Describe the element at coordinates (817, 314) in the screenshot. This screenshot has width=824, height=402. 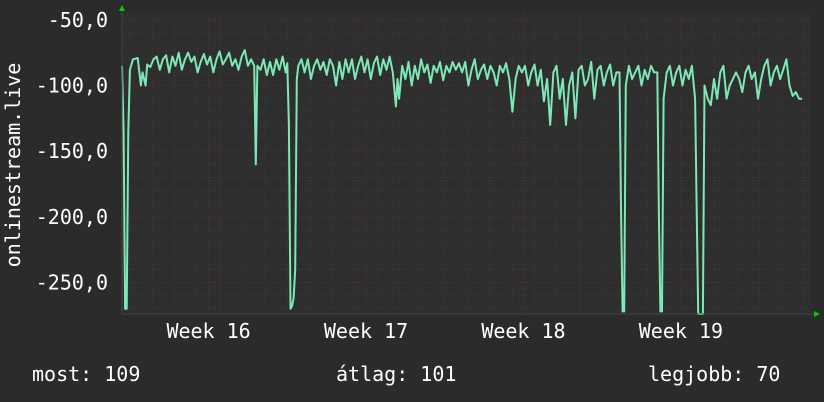
I see `x-axis-arrow-icon` at that location.